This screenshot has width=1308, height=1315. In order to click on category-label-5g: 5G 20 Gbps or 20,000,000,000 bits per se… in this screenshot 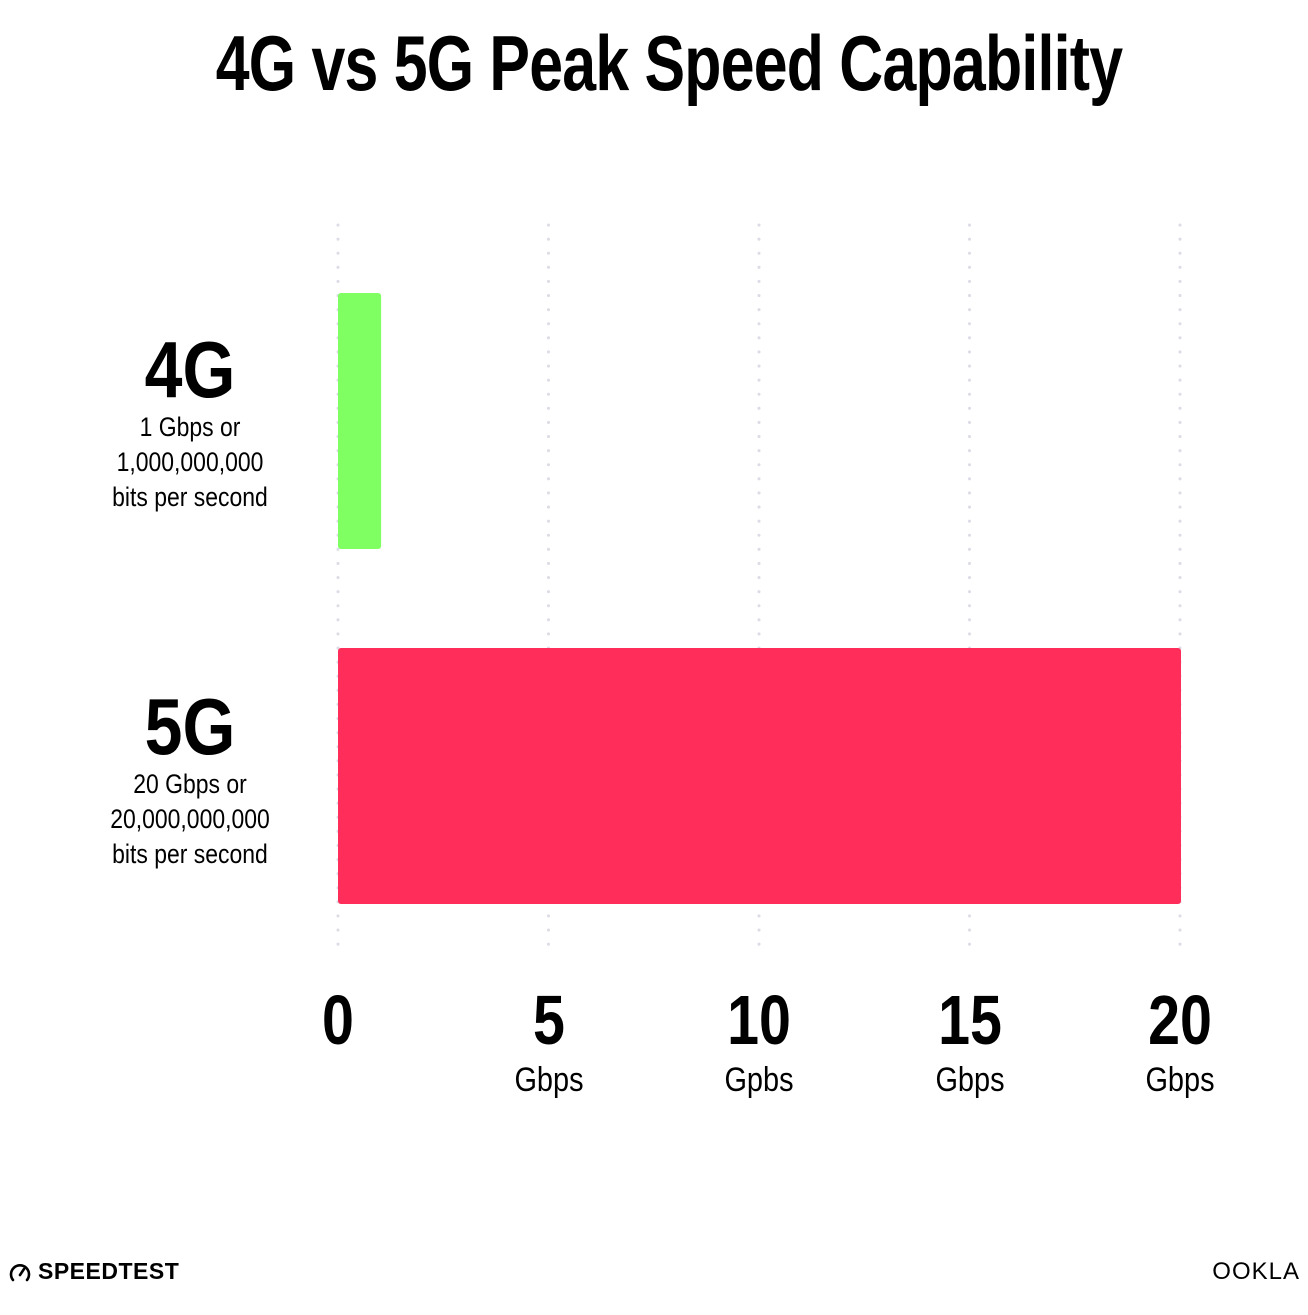, I will do `click(190, 779)`.